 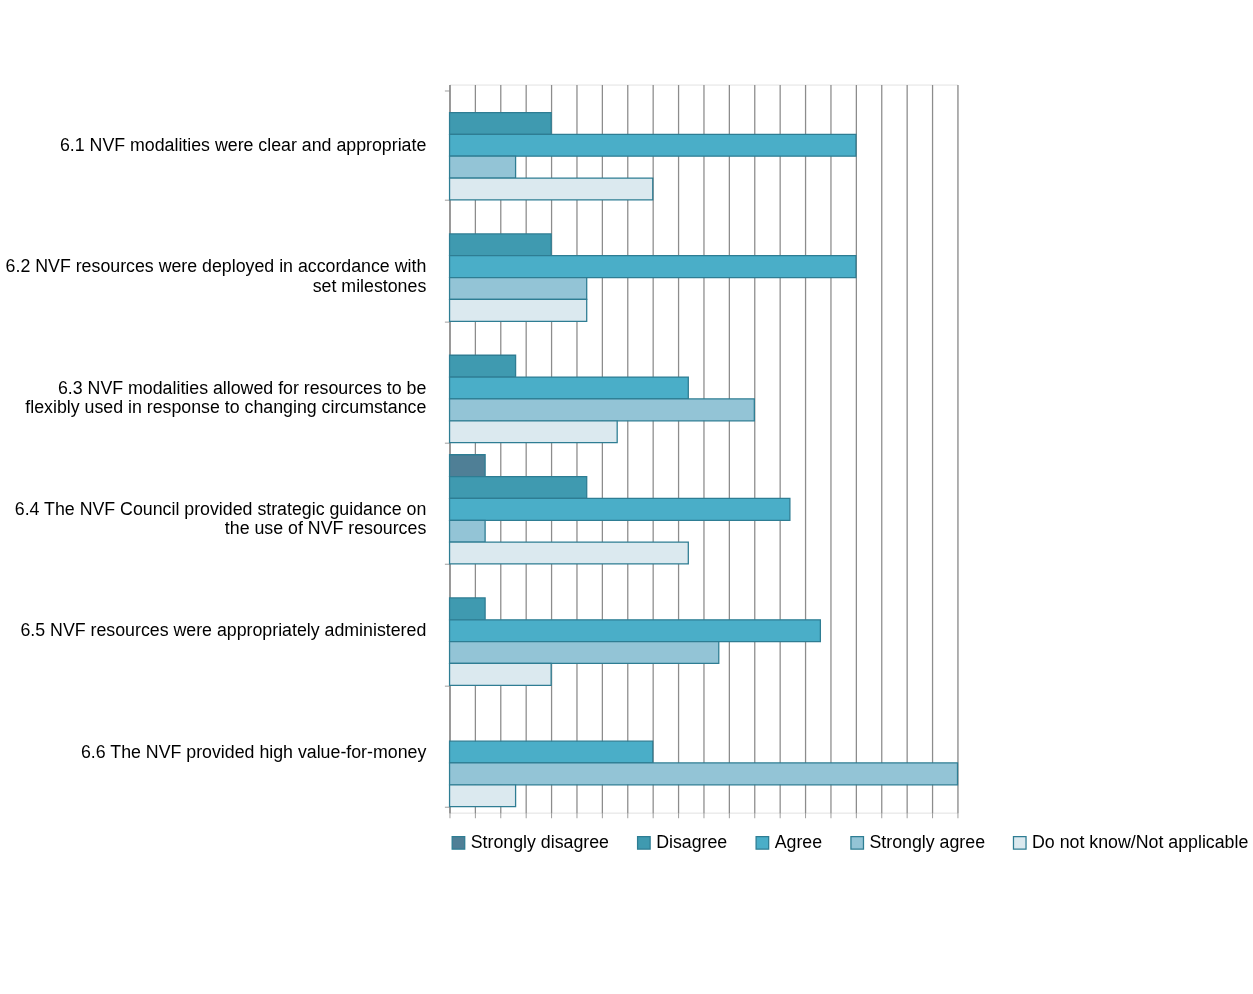 What do you see at coordinates (226, 397) in the screenshot?
I see `y-tick-label: 6.3 NVF modalities allowed for resources to be flexibly used in response to changing circumstance` at bounding box center [226, 397].